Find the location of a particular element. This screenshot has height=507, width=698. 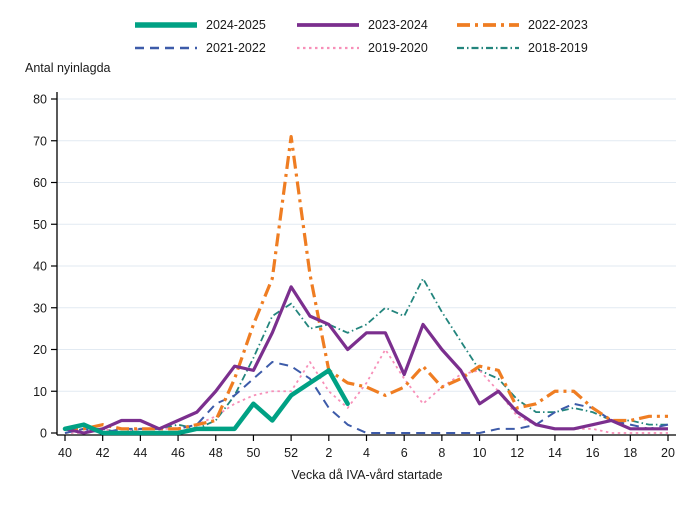

legend-swatch-2021-2022 is located at coordinates (166, 48).